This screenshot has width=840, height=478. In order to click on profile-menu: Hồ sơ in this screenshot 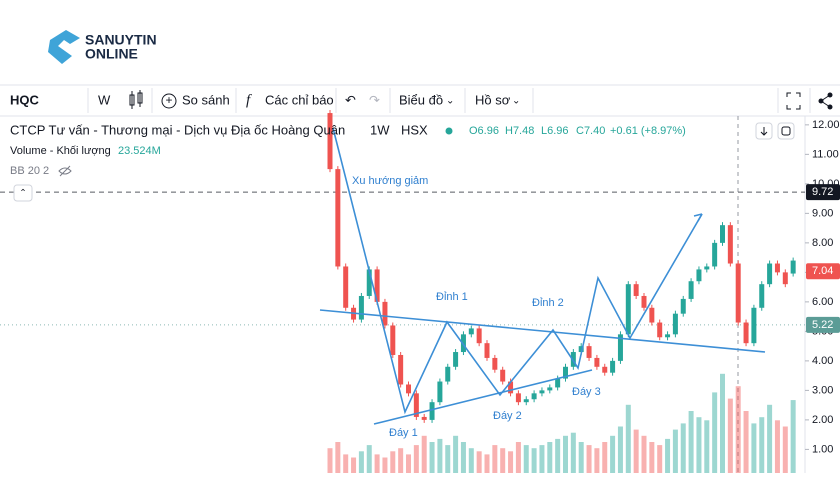, I will do `click(493, 99)`.